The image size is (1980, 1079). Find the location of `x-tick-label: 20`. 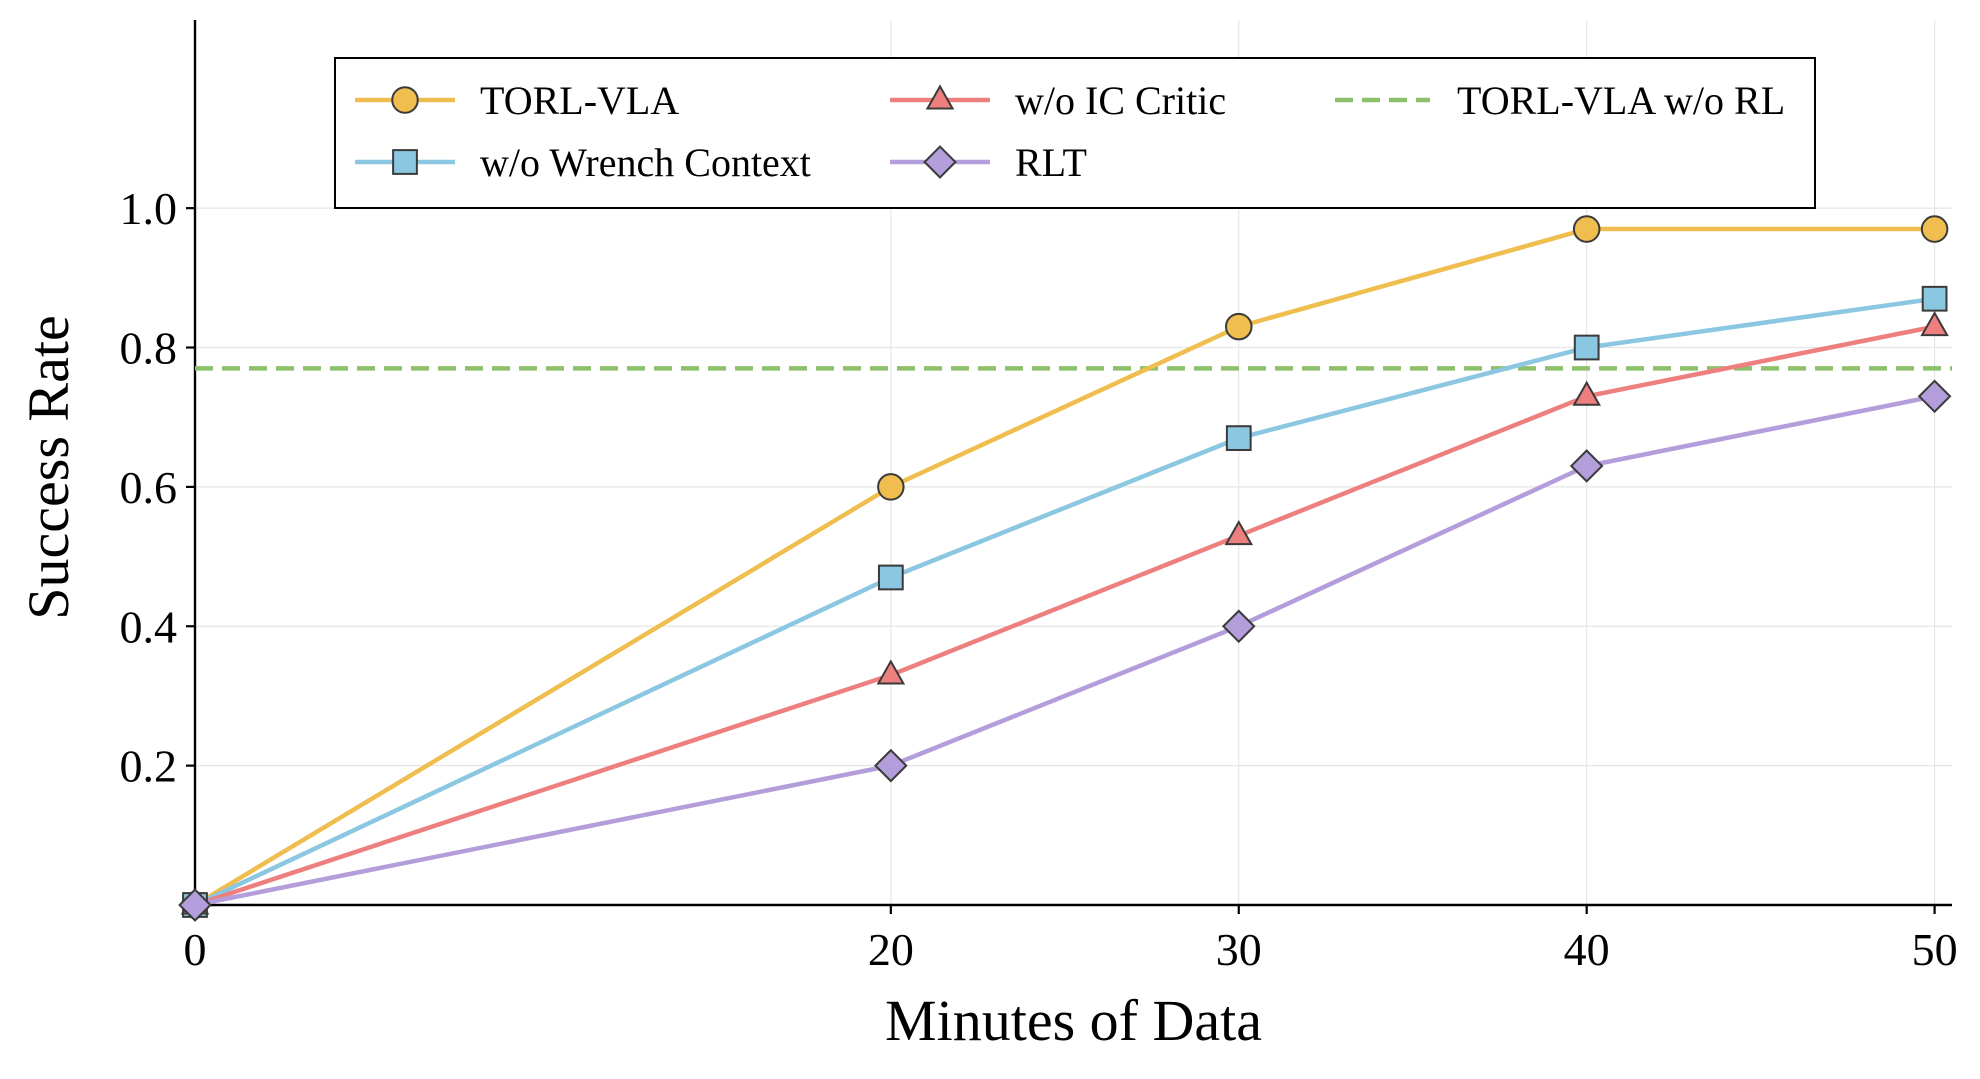

x-tick-label: 20 is located at coordinates (891, 949).